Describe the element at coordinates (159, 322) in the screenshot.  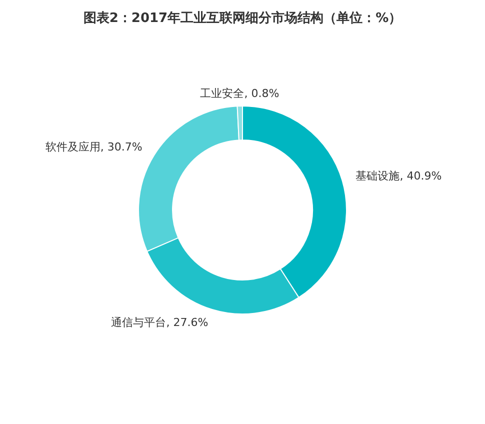
I see `slice-label: 通信与平台, 27.6%` at that location.